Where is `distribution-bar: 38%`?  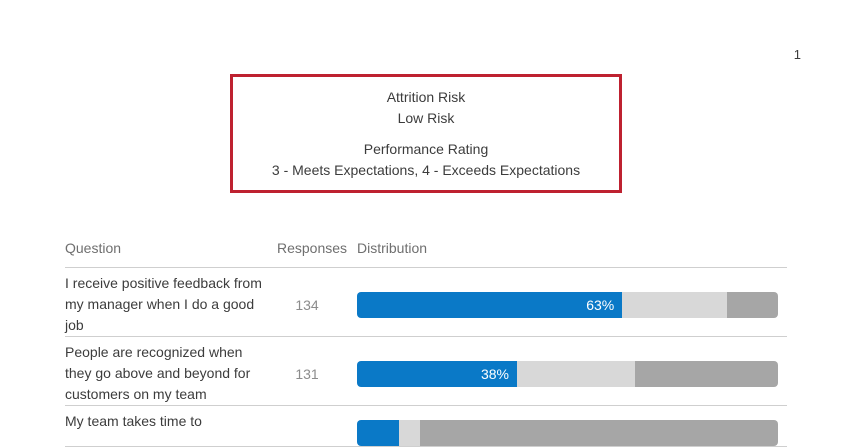
distribution-bar: 38% is located at coordinates (567, 373).